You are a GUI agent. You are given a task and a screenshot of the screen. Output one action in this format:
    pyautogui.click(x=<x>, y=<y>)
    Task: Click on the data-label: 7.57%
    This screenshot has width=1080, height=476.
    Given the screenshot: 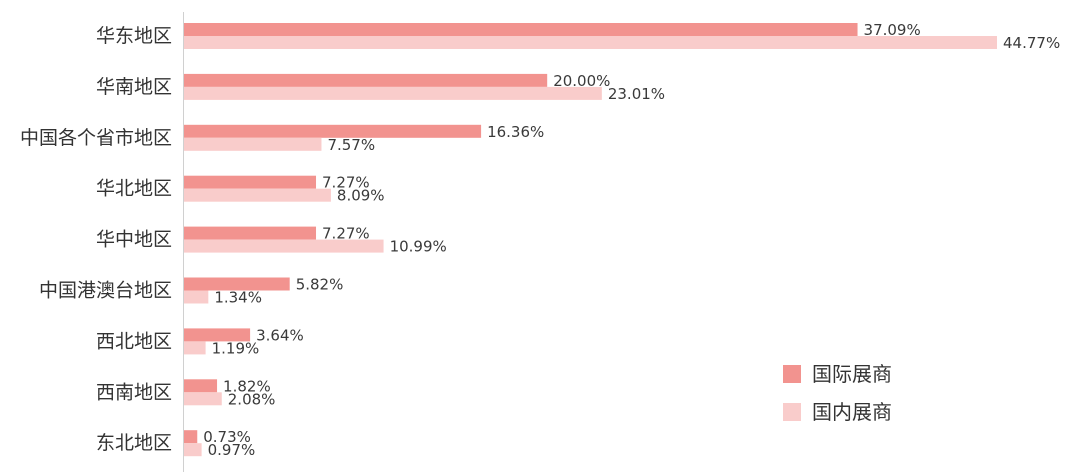 What is the action you would take?
    pyautogui.click(x=351, y=145)
    